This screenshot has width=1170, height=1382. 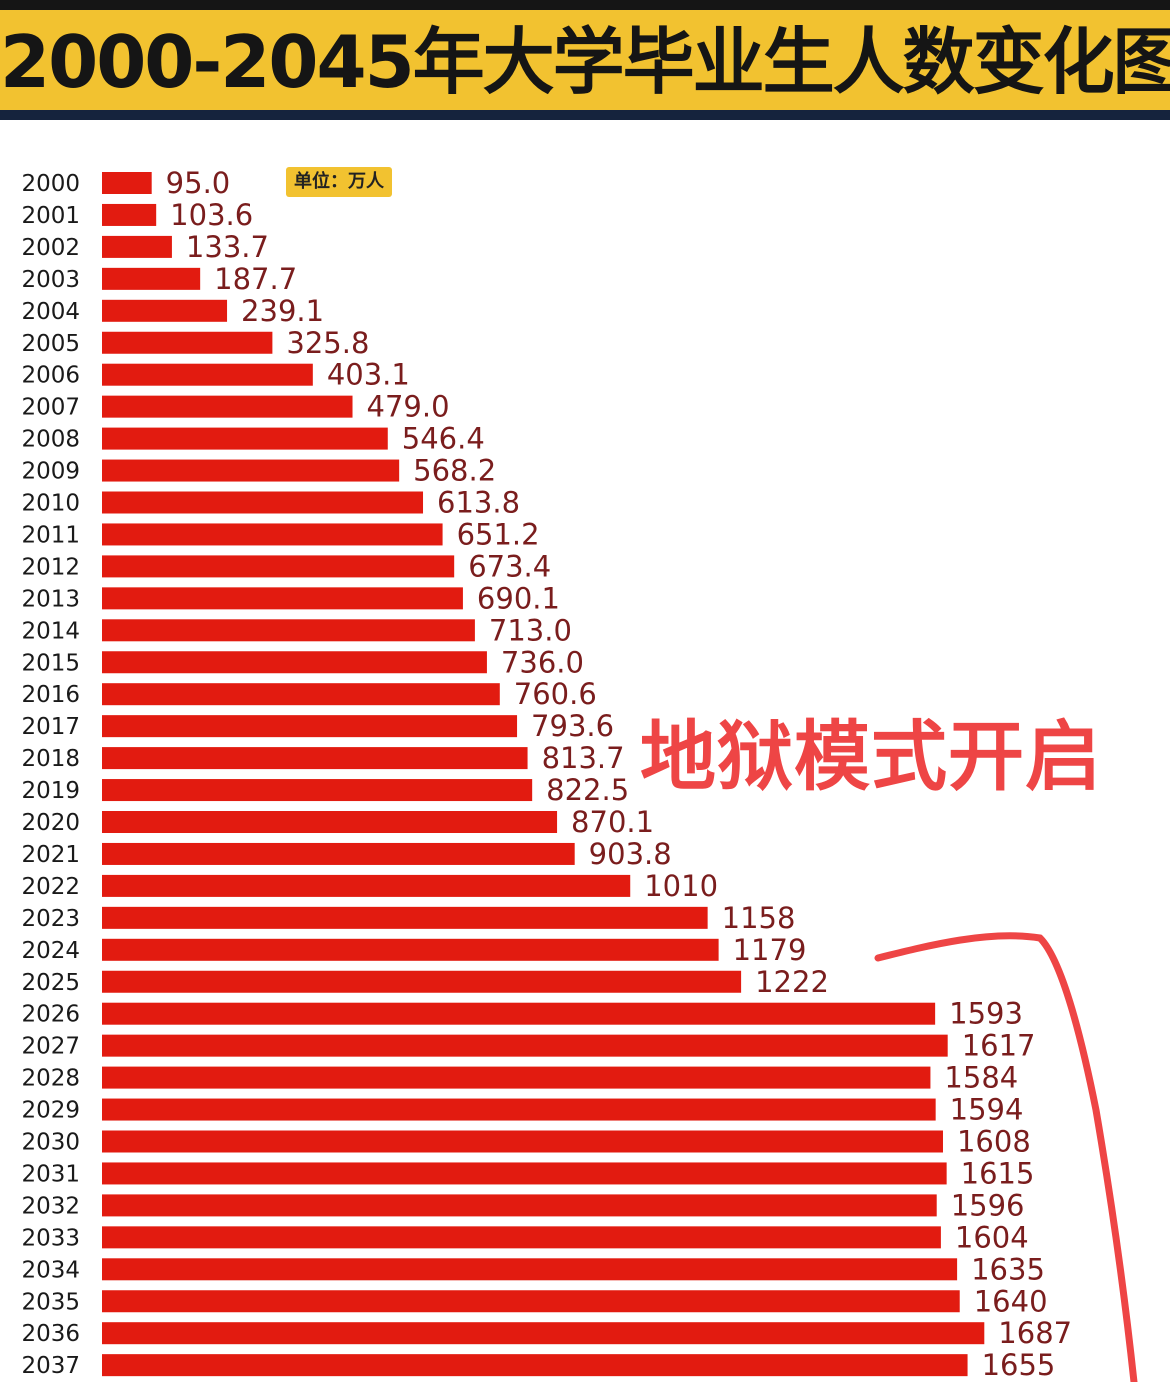 What do you see at coordinates (50, 344) in the screenshot?
I see `year-label-2005: 2005` at bounding box center [50, 344].